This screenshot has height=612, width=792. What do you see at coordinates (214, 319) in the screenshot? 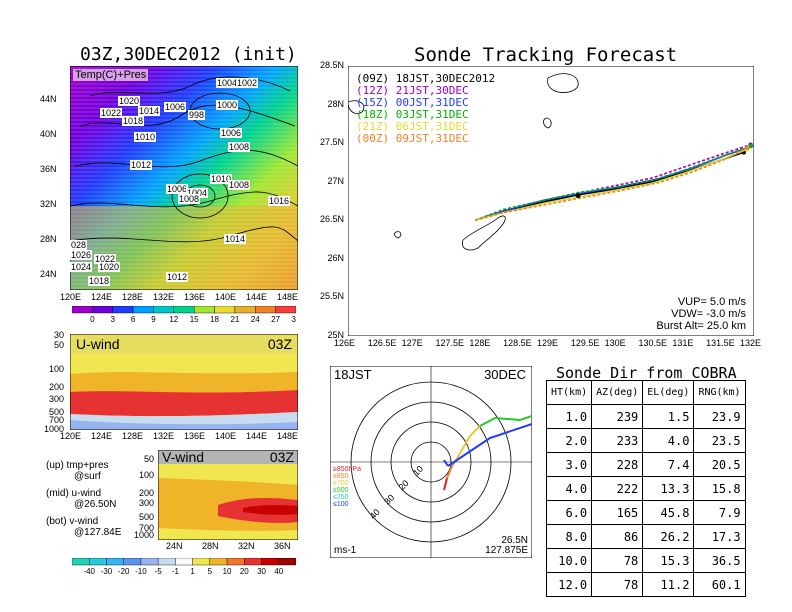
I see `temp-colorbar-tick: 18` at bounding box center [214, 319].